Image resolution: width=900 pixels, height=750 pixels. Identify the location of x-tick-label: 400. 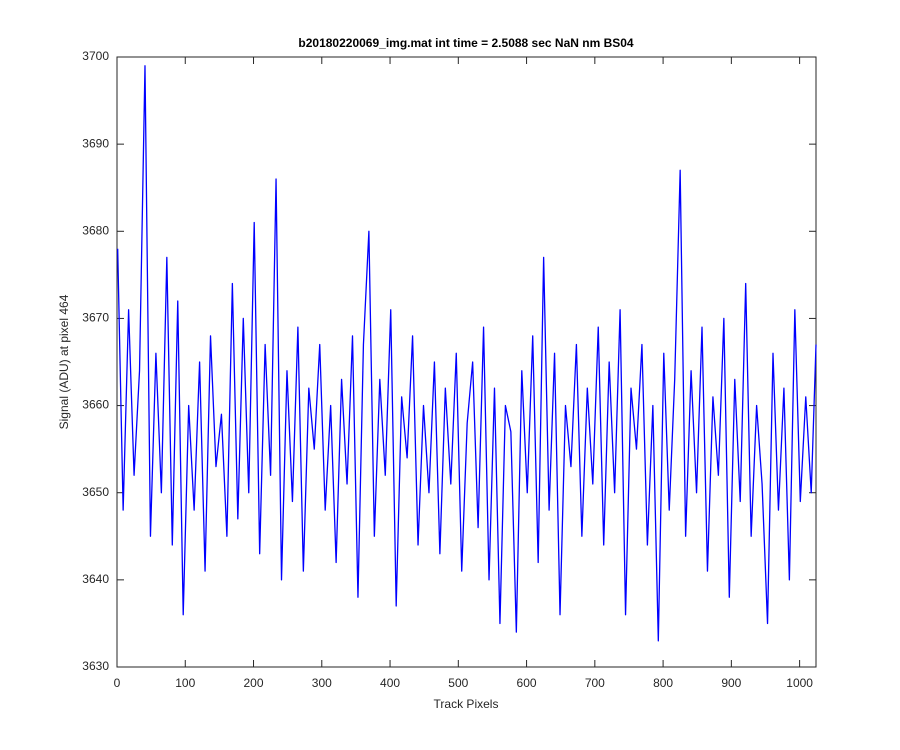
(390, 683).